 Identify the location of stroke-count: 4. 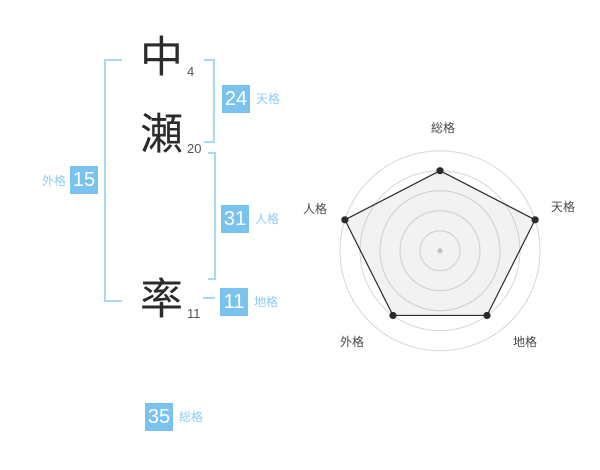
(191, 71).